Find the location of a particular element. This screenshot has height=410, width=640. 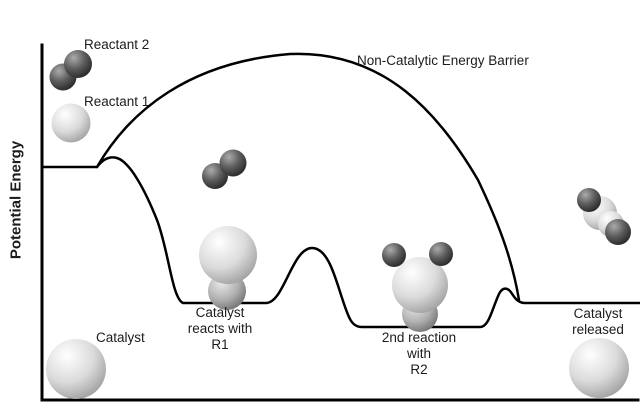

catalyst-r1-complex-icon is located at coordinates (228, 268).